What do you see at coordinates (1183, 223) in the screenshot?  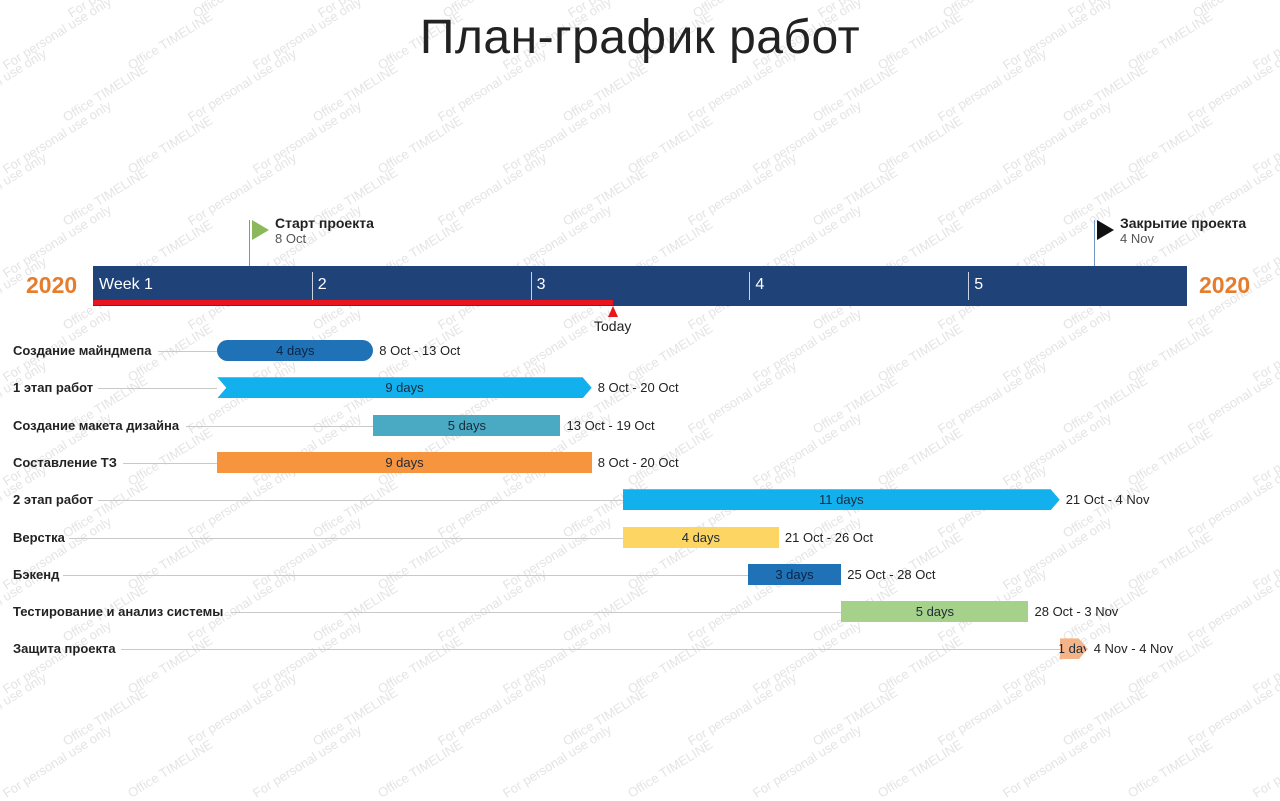 I see `milestone-title: Закрытие проекта` at bounding box center [1183, 223].